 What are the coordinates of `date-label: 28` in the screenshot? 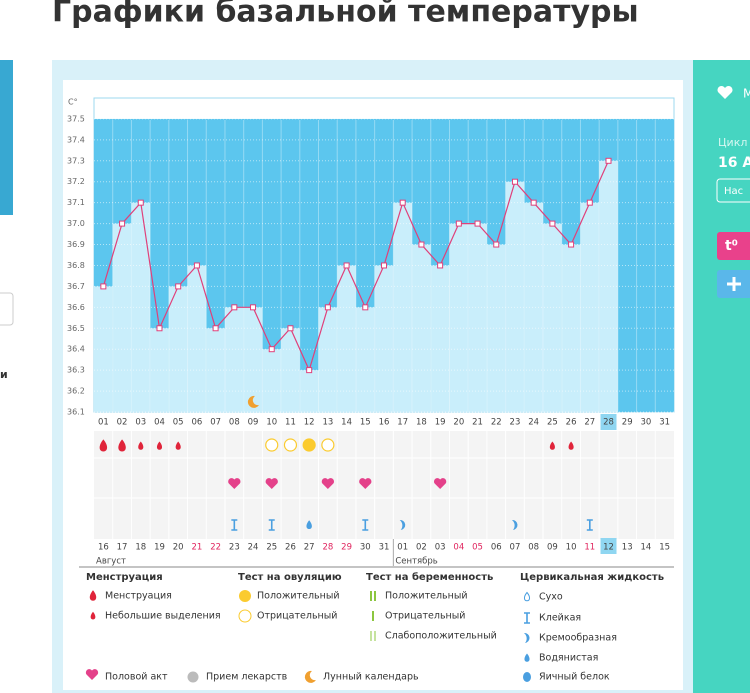 It's located at (327, 548).